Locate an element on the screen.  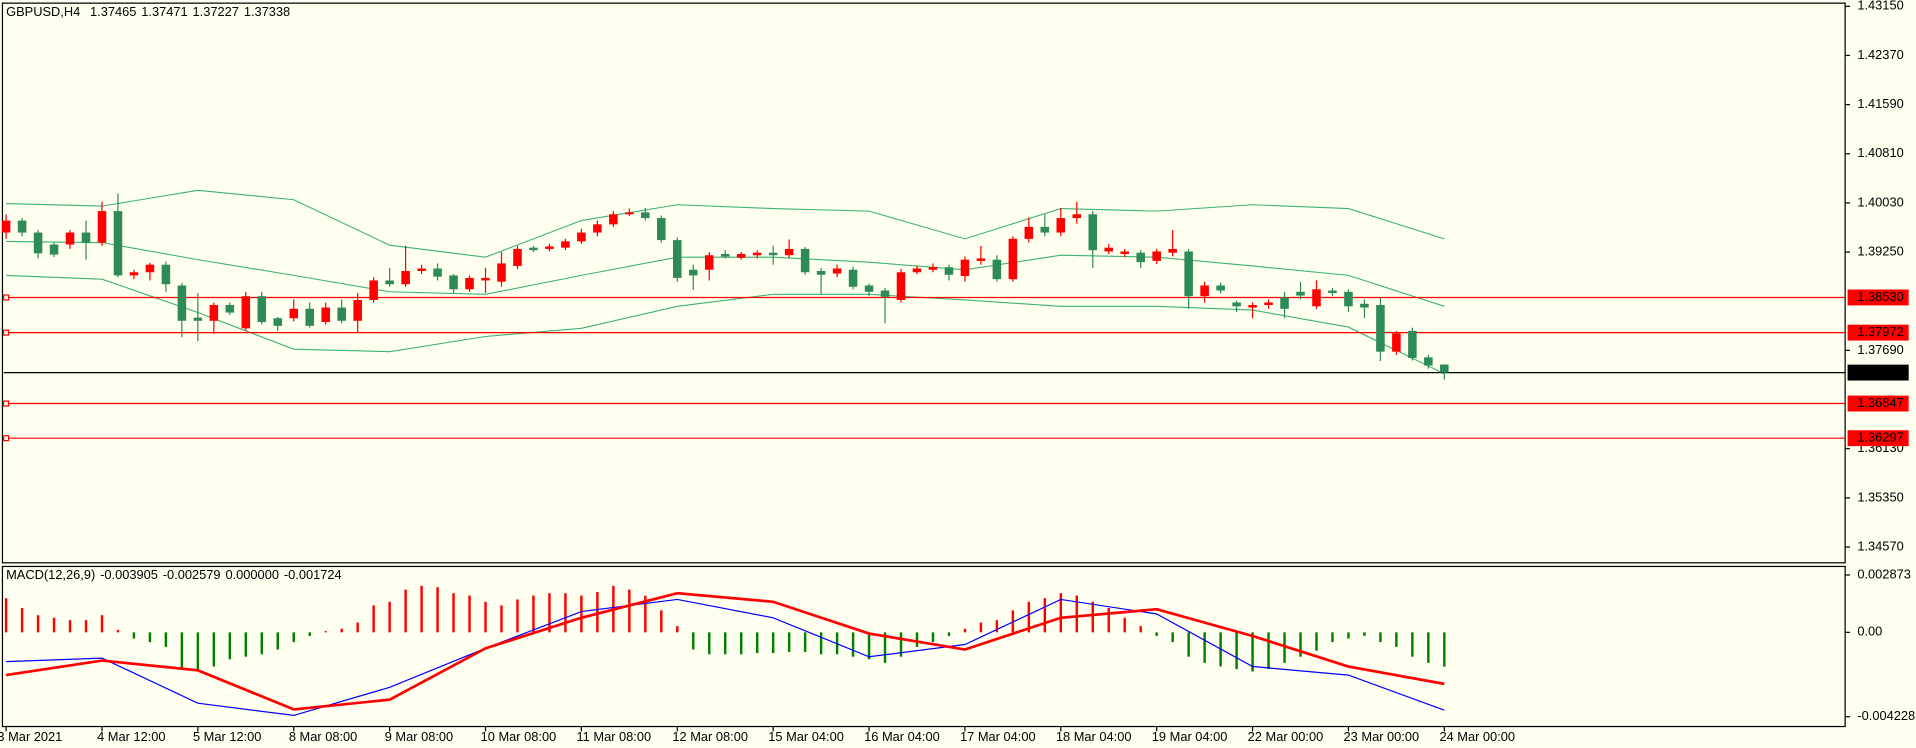
macd-line is located at coordinates (725, 651).